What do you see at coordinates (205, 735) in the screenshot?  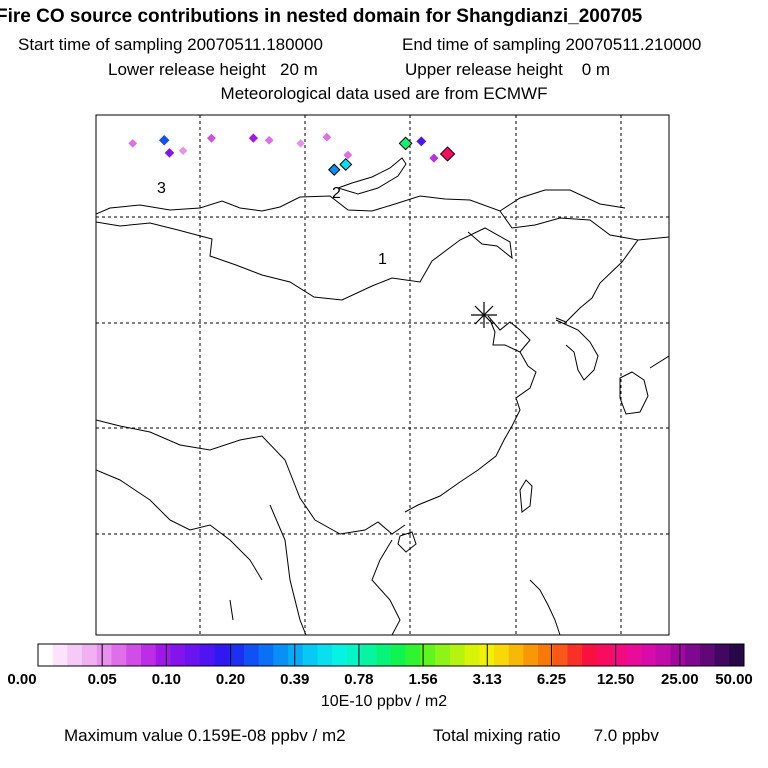 I see `maximum-value-label: Maximum value 0.159E-08 ppbv / m2` at bounding box center [205, 735].